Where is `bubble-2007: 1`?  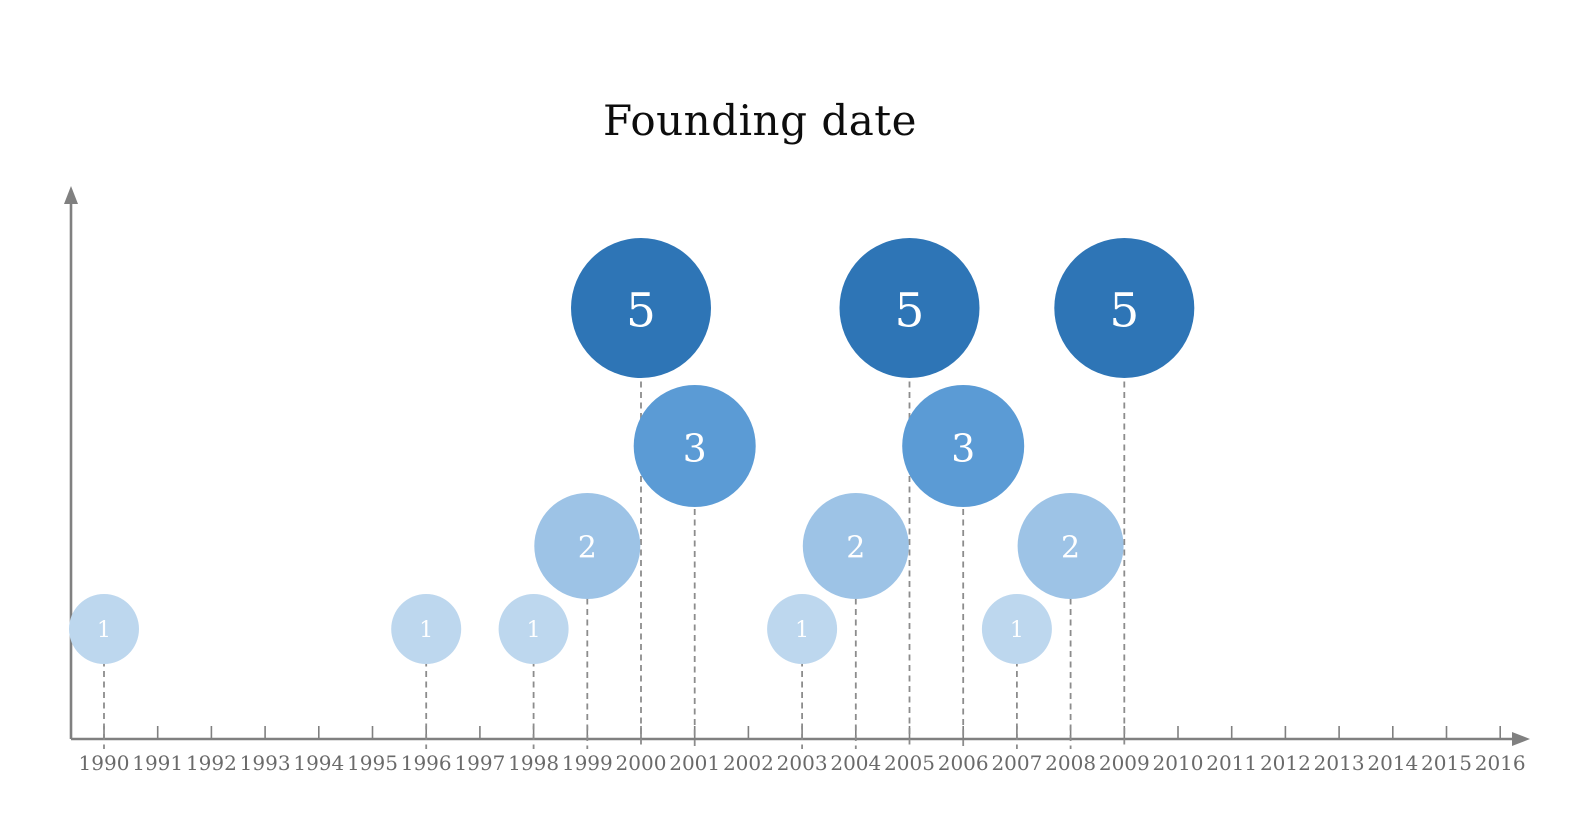
bubble-2007: 1 is located at coordinates (1016, 629).